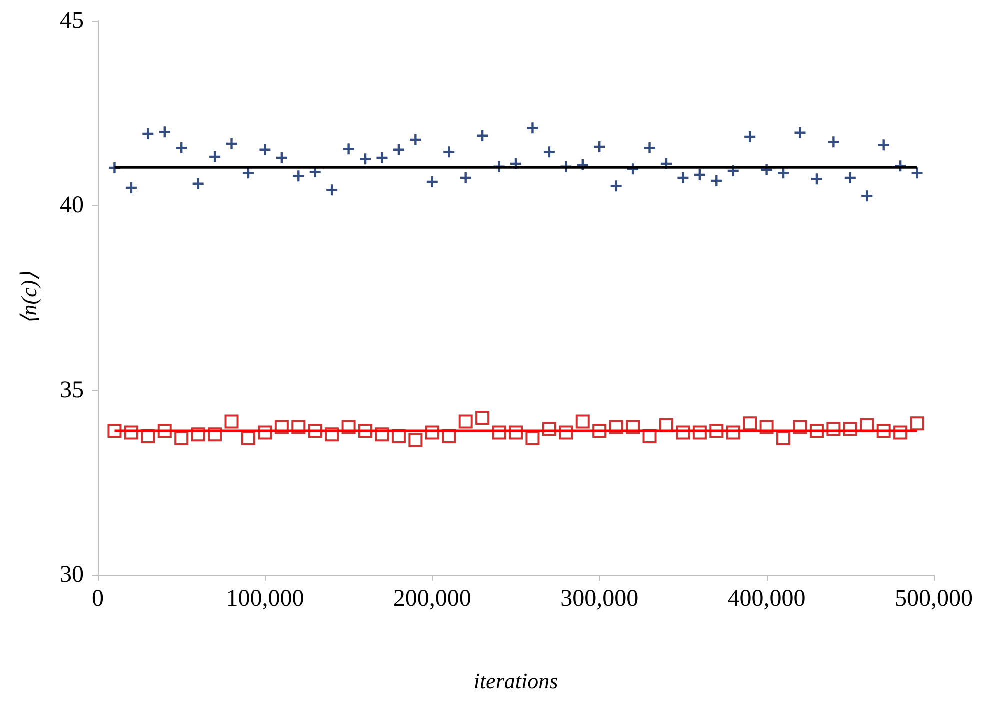  I want to click on x-tick-label: 100,000, so click(265, 599).